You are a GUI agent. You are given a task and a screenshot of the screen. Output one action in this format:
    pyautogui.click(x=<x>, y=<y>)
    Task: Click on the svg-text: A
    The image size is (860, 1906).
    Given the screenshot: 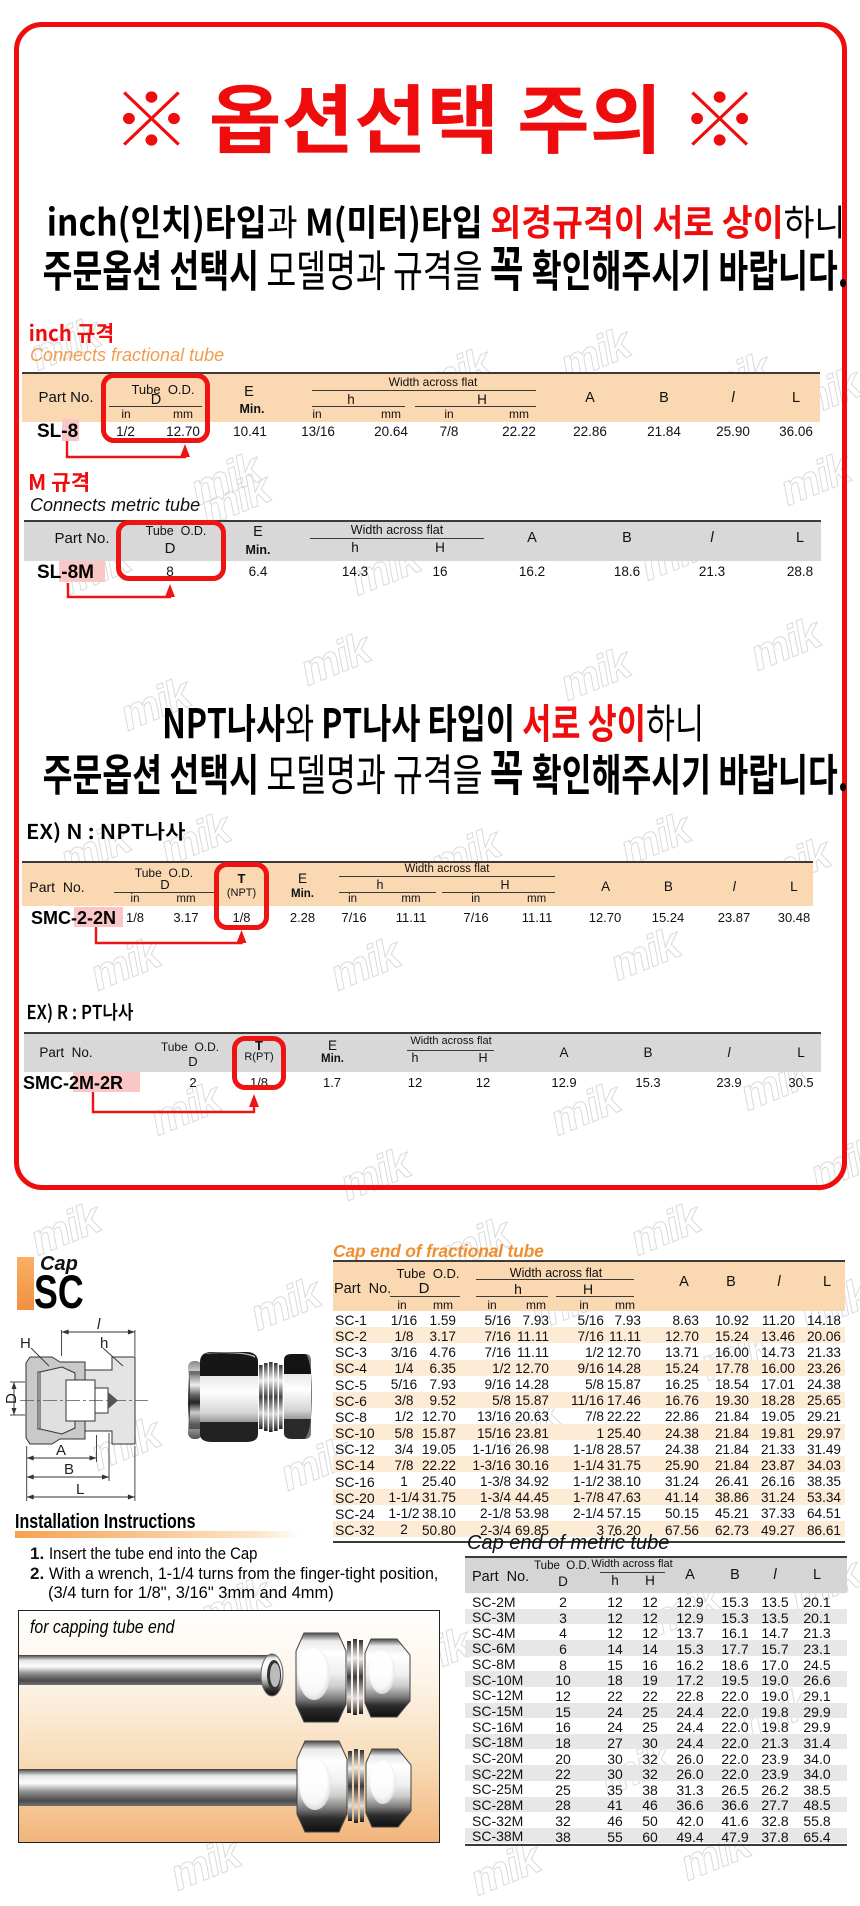 What is the action you would take?
    pyautogui.click(x=61, y=1450)
    